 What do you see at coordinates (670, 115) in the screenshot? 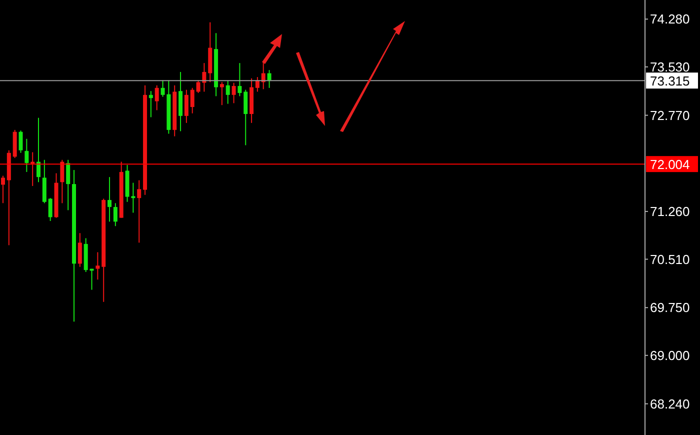
I see `y-tick-label: 72.770` at bounding box center [670, 115].